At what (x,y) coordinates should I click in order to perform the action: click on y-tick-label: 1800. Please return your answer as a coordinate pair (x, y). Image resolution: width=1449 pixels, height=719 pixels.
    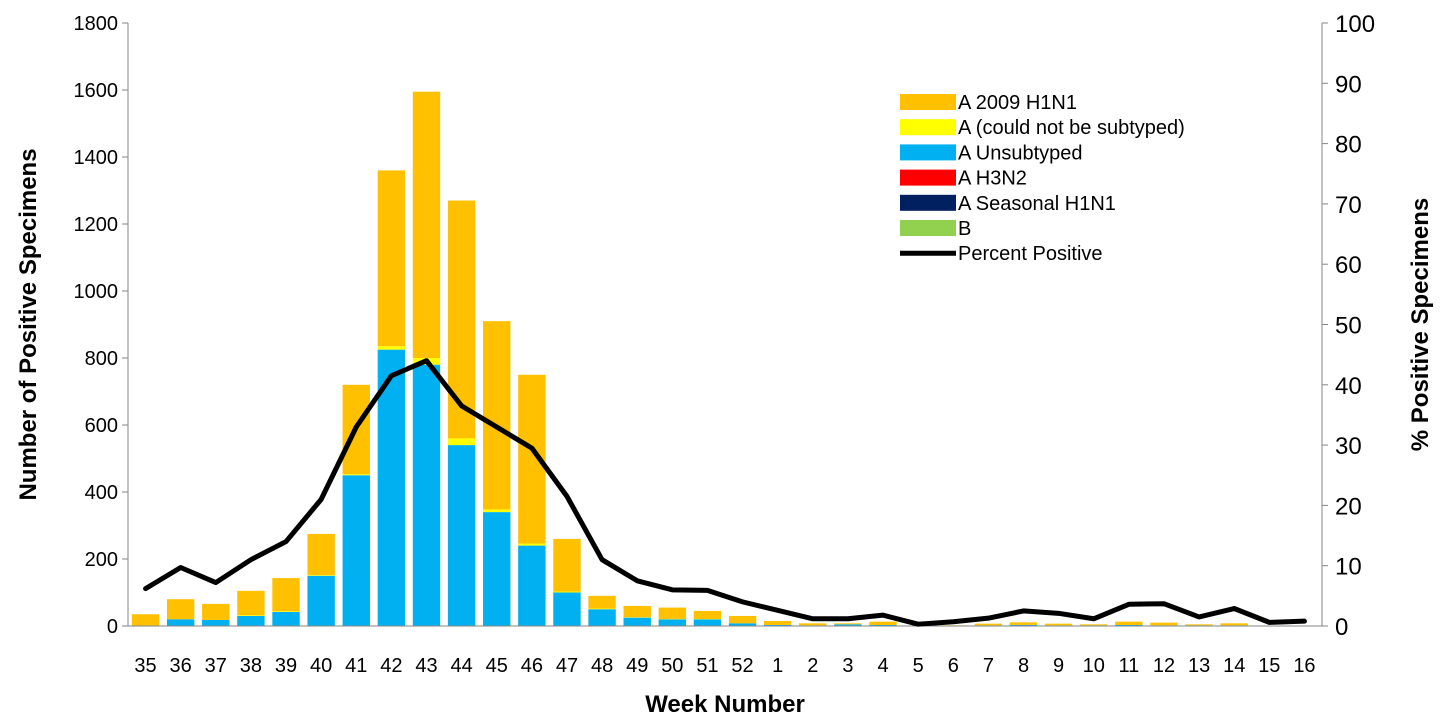
    Looking at the image, I should click on (96, 24).